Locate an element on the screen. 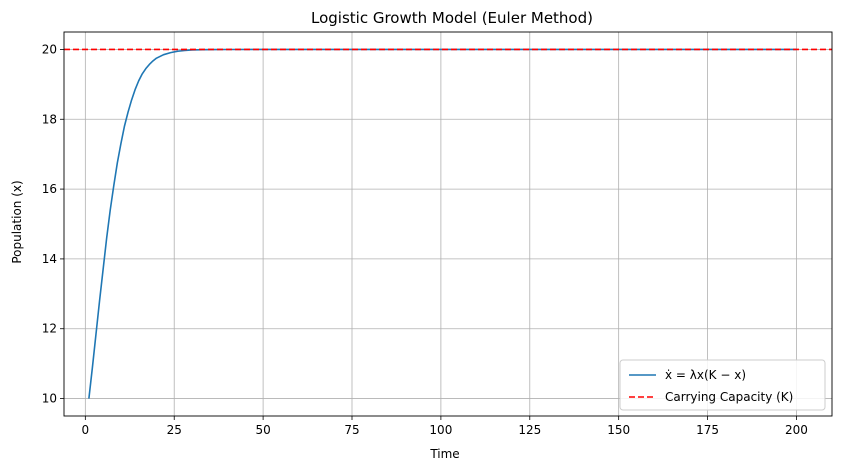  x-tick-label: 0 is located at coordinates (86, 430).